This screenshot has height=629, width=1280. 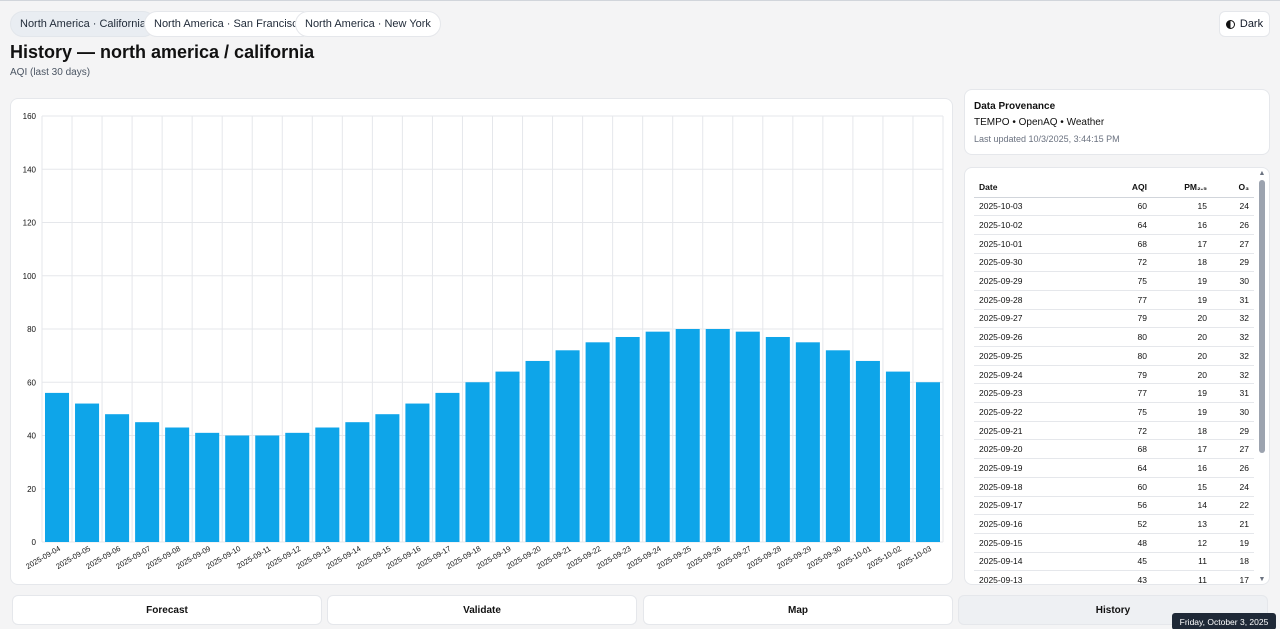 What do you see at coordinates (34, 542) in the screenshot?
I see `y-tick-label: 0` at bounding box center [34, 542].